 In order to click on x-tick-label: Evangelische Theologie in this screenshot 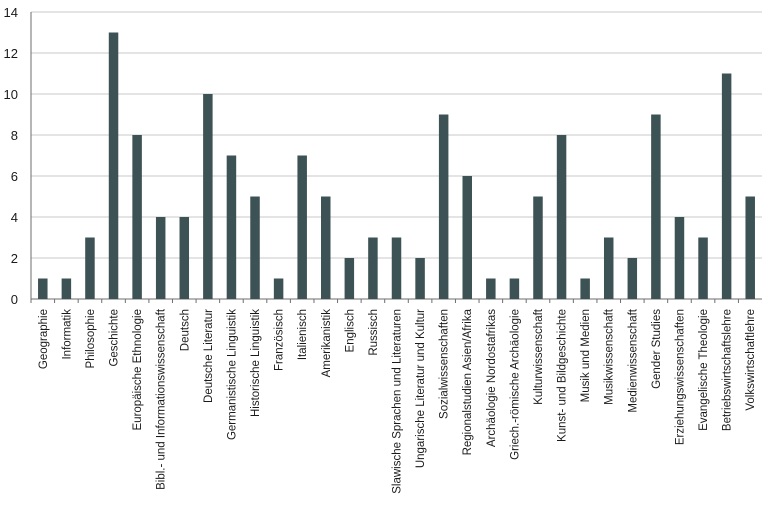, I will do `click(704, 370)`.